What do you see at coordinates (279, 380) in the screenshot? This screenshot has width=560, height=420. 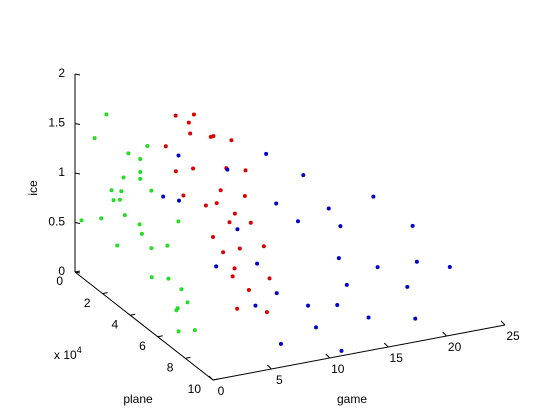 I see `x-tick-label: 5` at bounding box center [279, 380].